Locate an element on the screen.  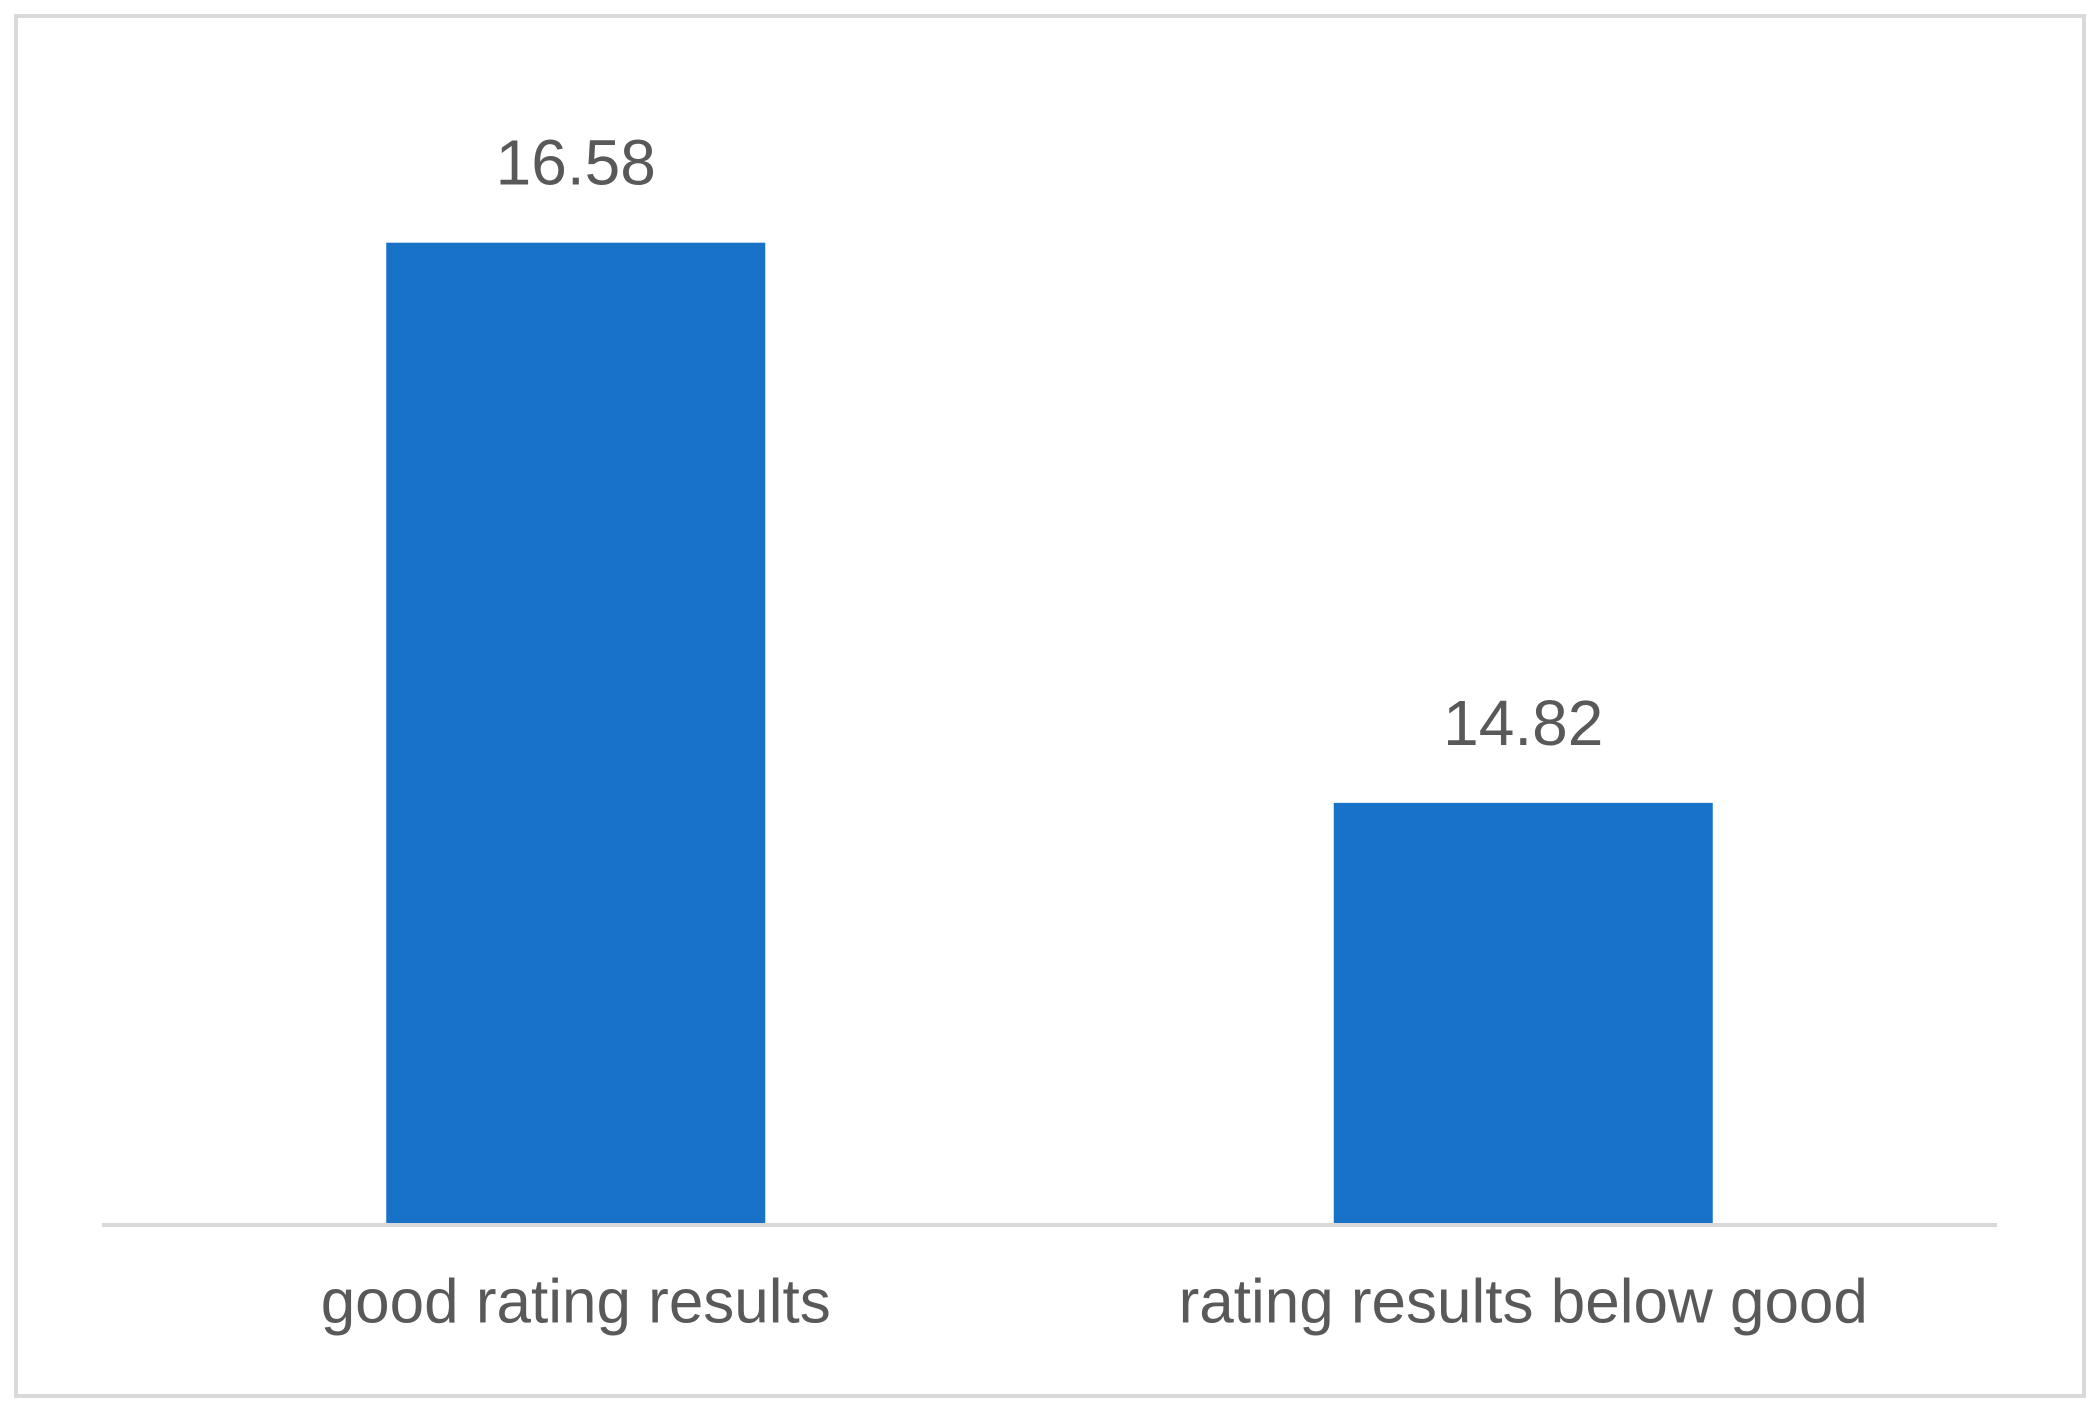
data-label: 16.58 is located at coordinates (576, 163).